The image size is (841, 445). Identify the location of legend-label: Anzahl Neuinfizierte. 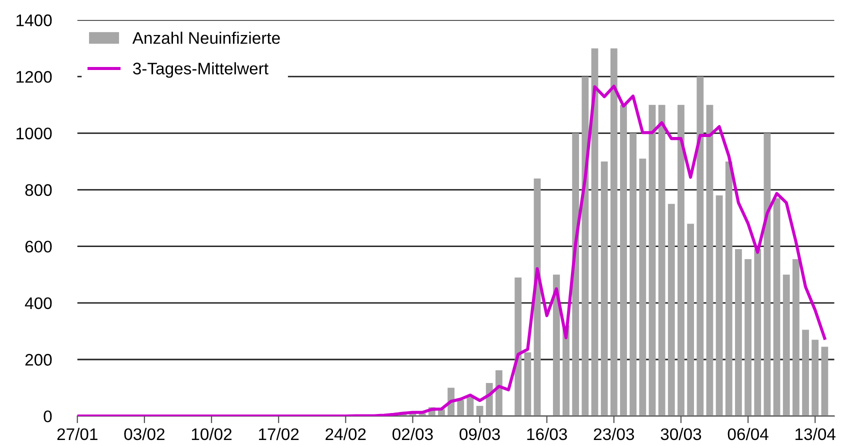
(206, 38).